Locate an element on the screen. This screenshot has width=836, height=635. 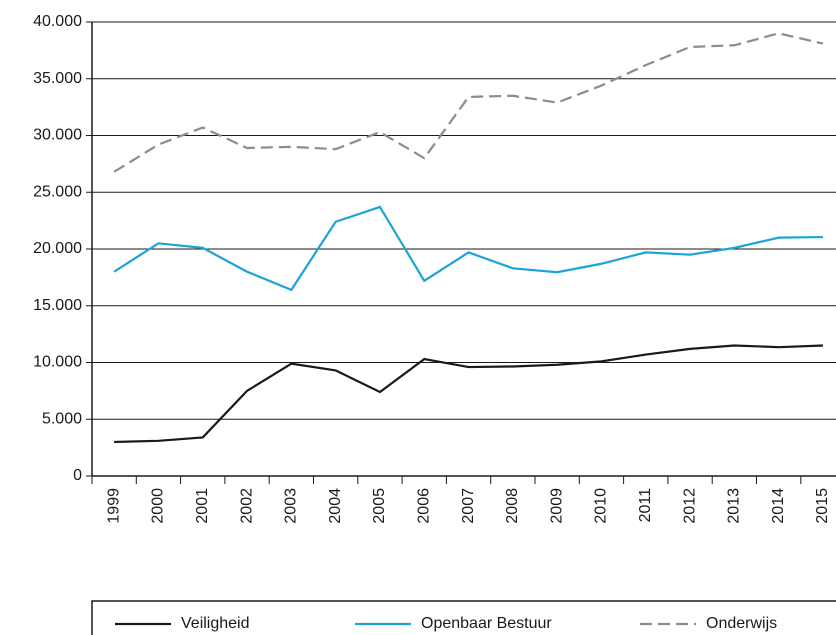
x-tick-label: 2013 is located at coordinates (734, 506).